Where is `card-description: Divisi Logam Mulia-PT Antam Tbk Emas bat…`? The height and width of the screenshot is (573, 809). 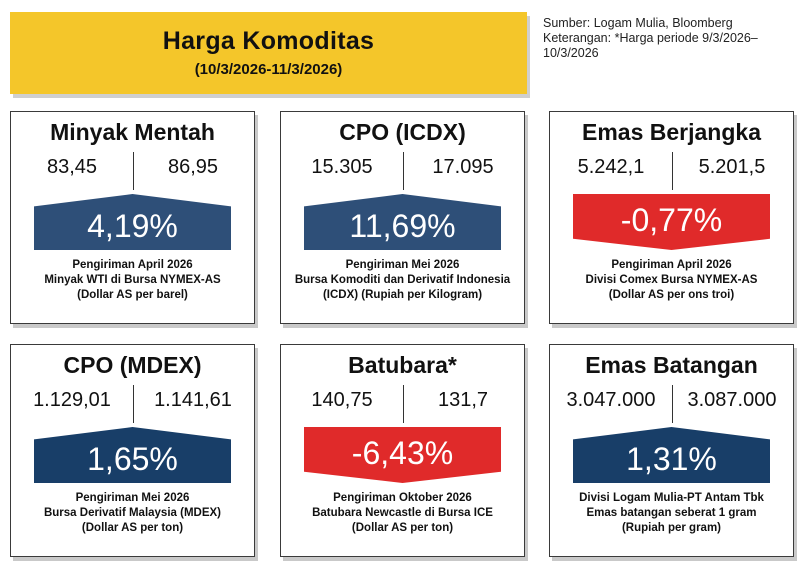 card-description: Divisi Logam Mulia-PT Antam Tbk Emas bat… is located at coordinates (671, 513).